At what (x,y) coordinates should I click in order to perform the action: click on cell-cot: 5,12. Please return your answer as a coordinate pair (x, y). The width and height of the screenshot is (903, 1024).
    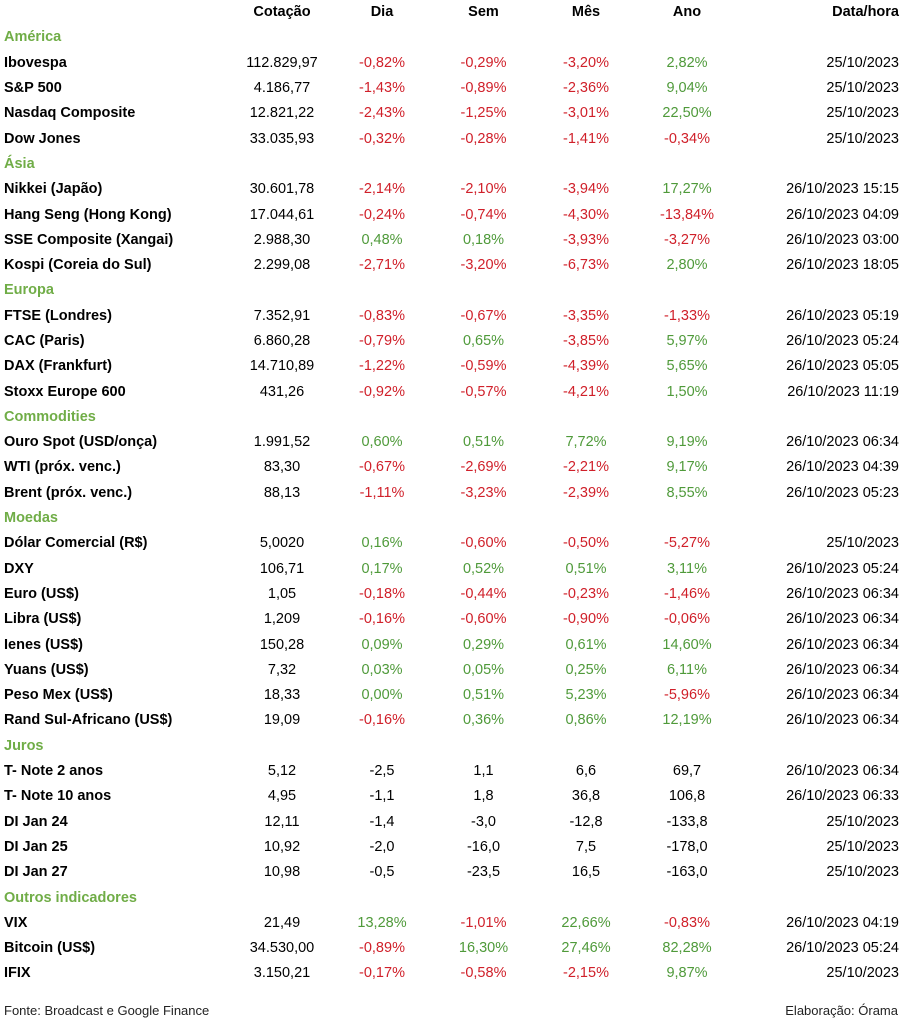
    Looking at the image, I should click on (282, 771).